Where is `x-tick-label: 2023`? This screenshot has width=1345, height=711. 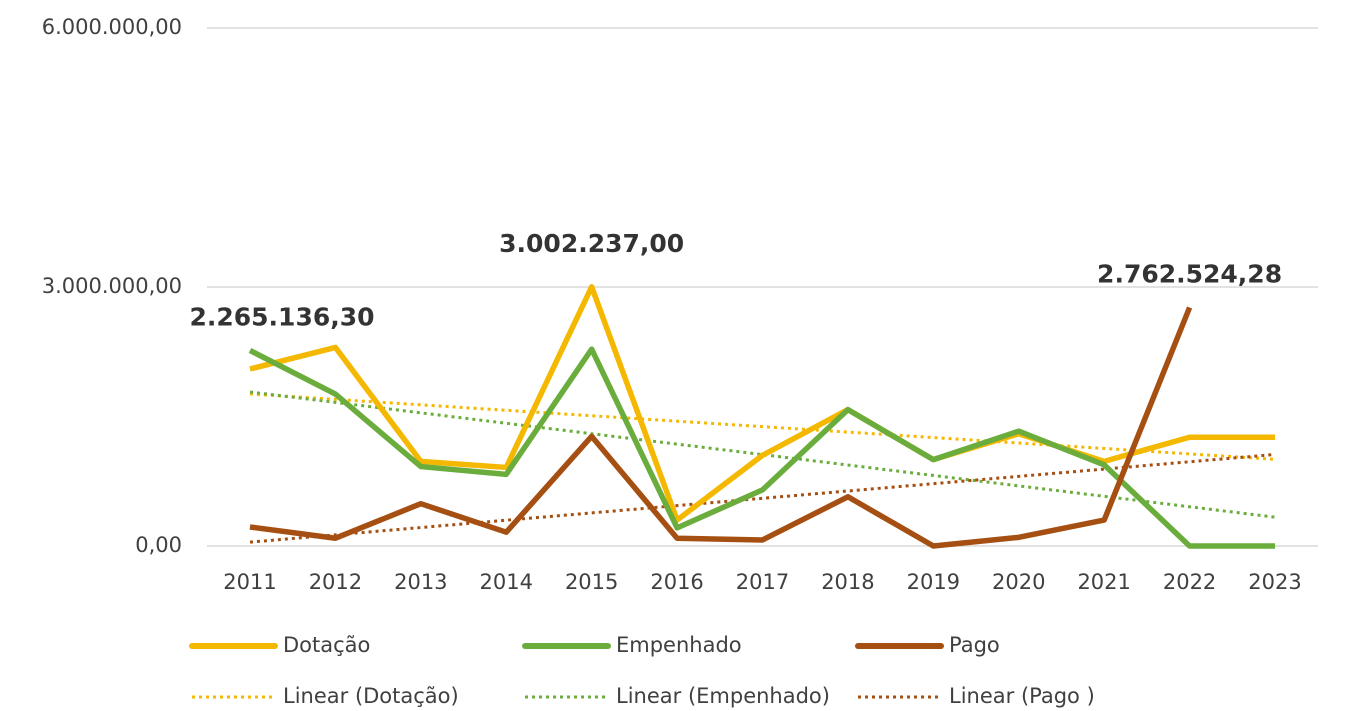 x-tick-label: 2023 is located at coordinates (1274, 582).